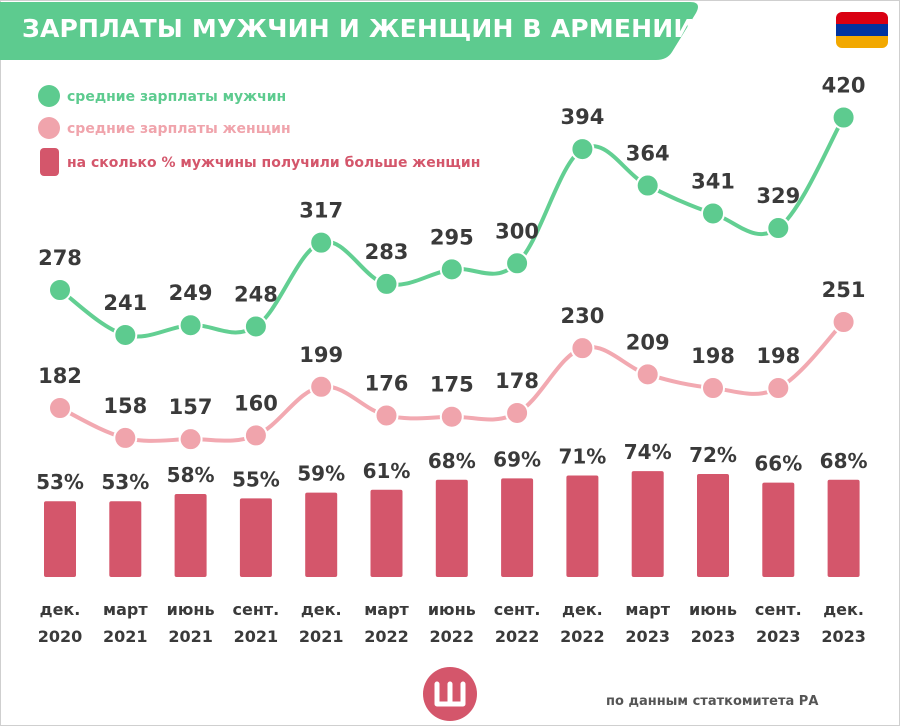 The width and height of the screenshot is (900, 726). Describe the element at coordinates (125, 482) in the screenshot. I see `bar-label-1: 53%` at that location.